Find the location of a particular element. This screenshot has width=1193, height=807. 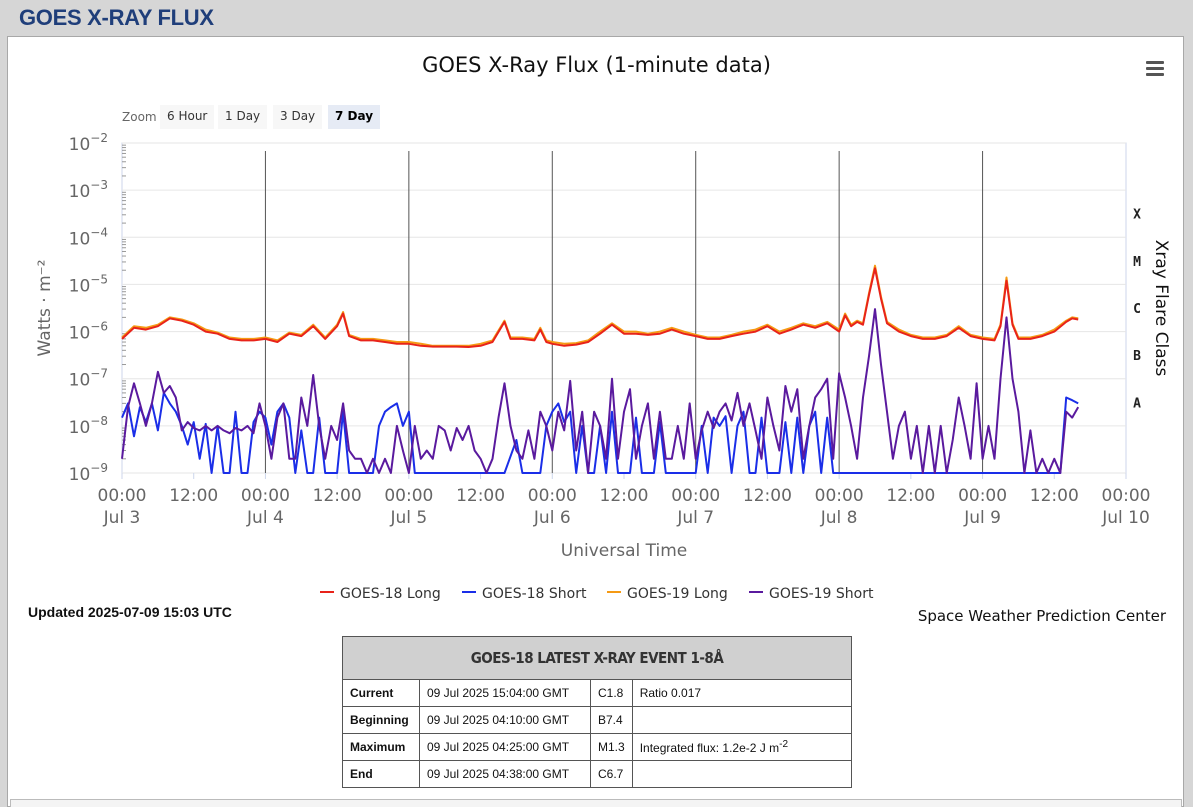

flare-class-label: B is located at coordinates (1137, 356).